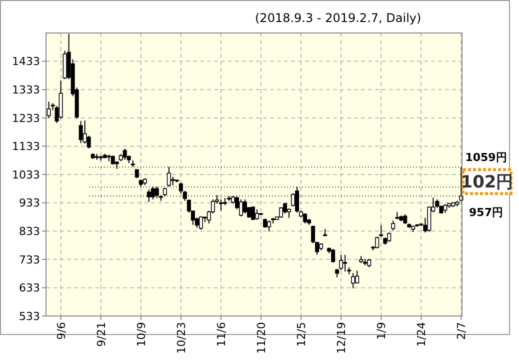 The width and height of the screenshot is (519, 364). What do you see at coordinates (381, 331) in the screenshot?
I see `x-tick-label: 1/9` at bounding box center [381, 331].